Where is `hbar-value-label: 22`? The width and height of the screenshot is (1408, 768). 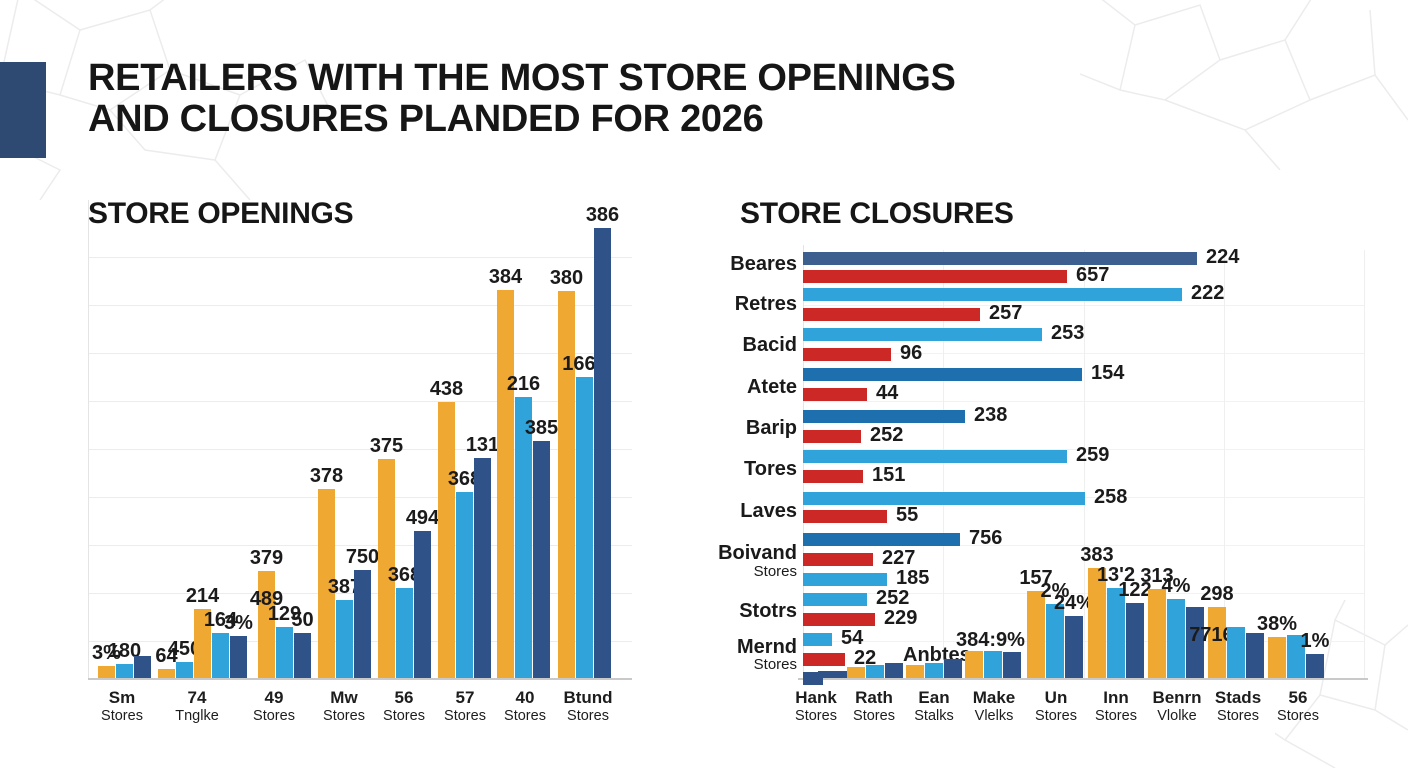
hbar-value-label: 22 is located at coordinates (865, 658).